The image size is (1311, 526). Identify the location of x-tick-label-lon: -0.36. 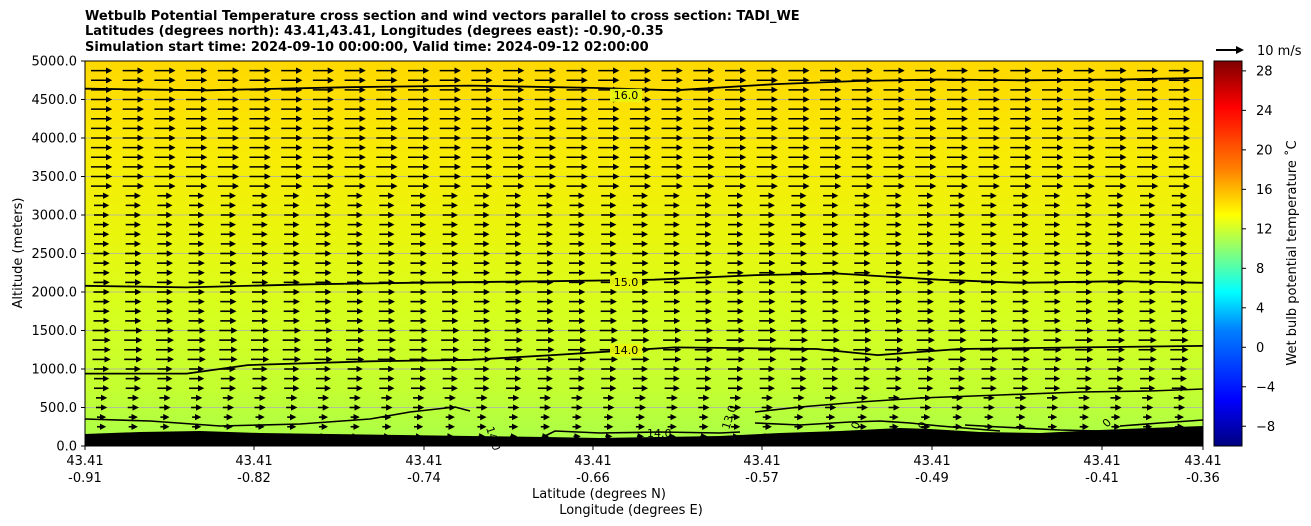
(1203, 478).